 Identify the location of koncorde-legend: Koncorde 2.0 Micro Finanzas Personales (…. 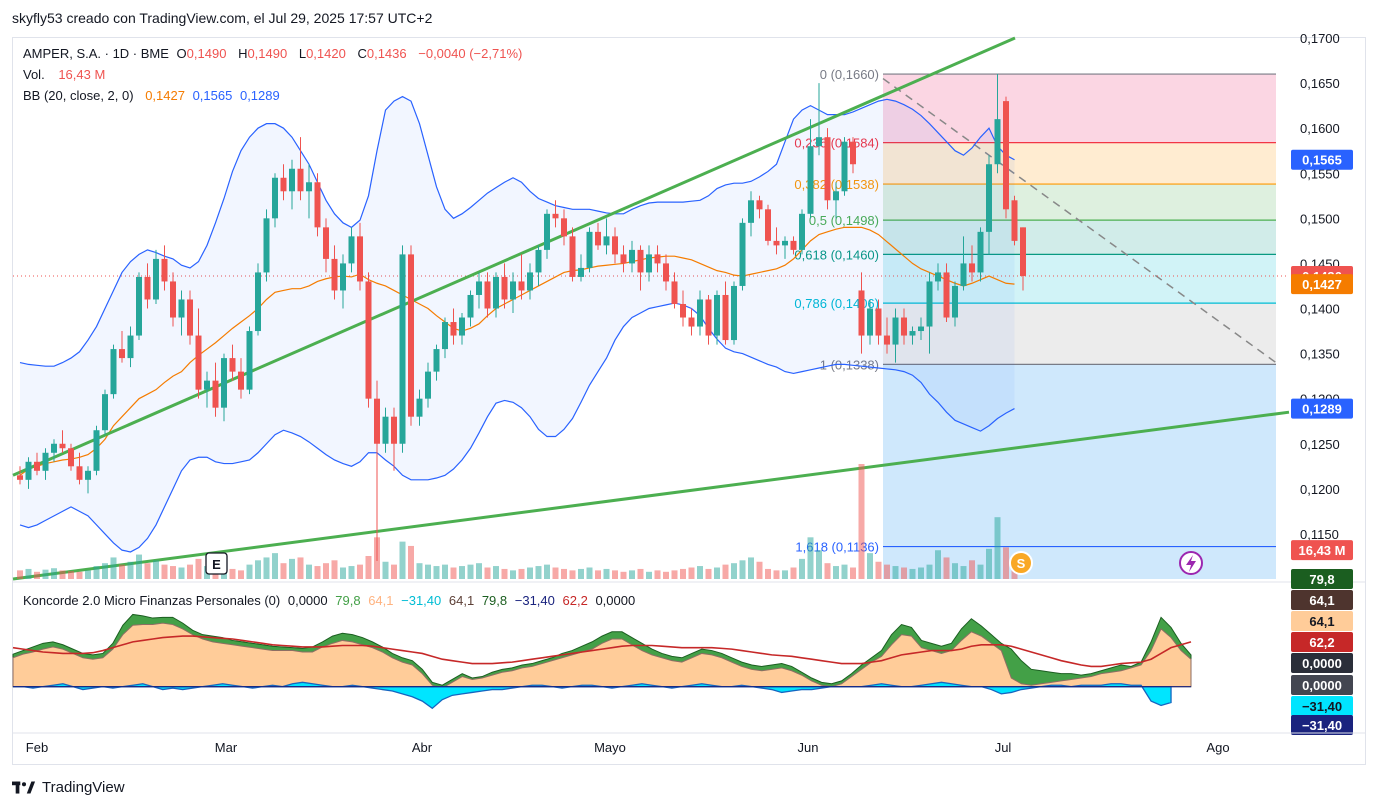
(331, 600).